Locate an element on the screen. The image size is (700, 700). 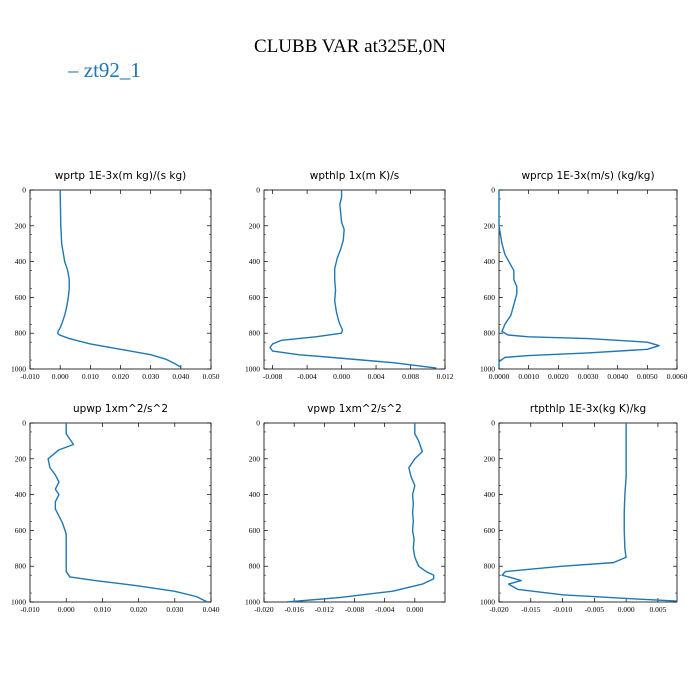
x-tick-label: 0.0000 is located at coordinates (499, 376).